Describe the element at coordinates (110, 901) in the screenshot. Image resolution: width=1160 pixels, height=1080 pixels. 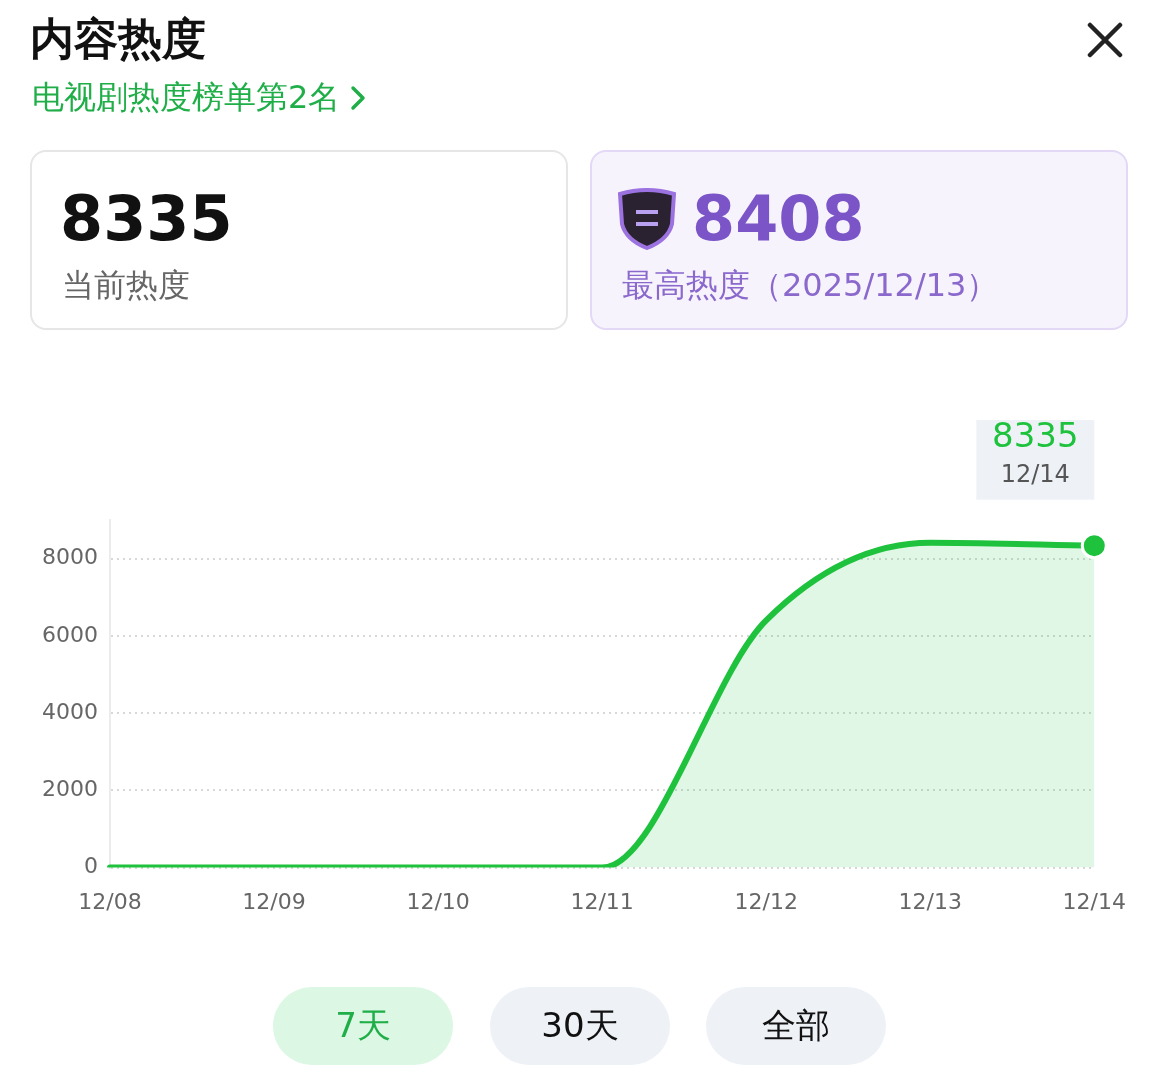
I see `x-tick-label: 12/08` at that location.